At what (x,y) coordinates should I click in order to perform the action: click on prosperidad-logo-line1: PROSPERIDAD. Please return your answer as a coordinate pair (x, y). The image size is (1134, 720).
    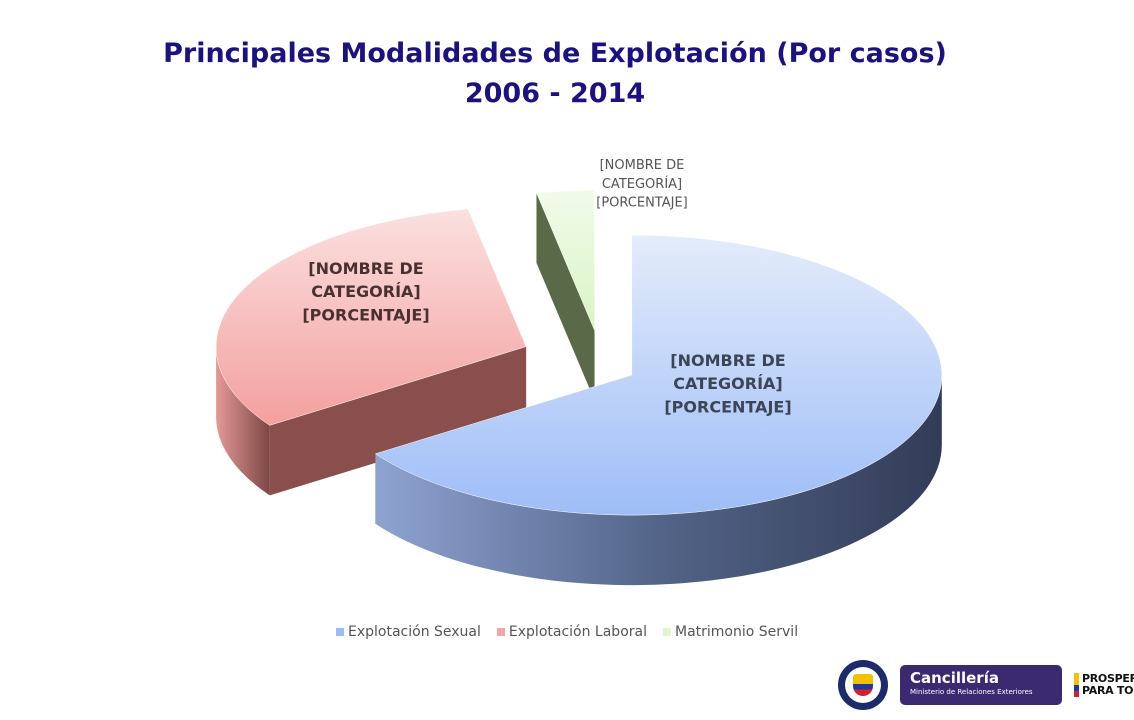
    Looking at the image, I should click on (1108, 678).